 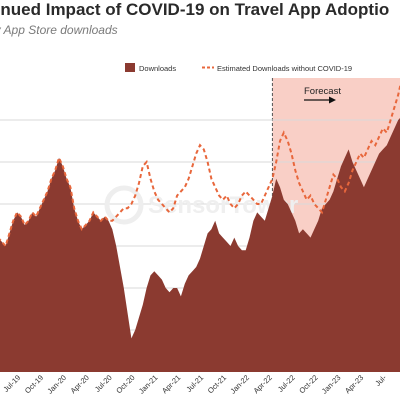 I want to click on forecast-label: Forecast, so click(x=322, y=91).